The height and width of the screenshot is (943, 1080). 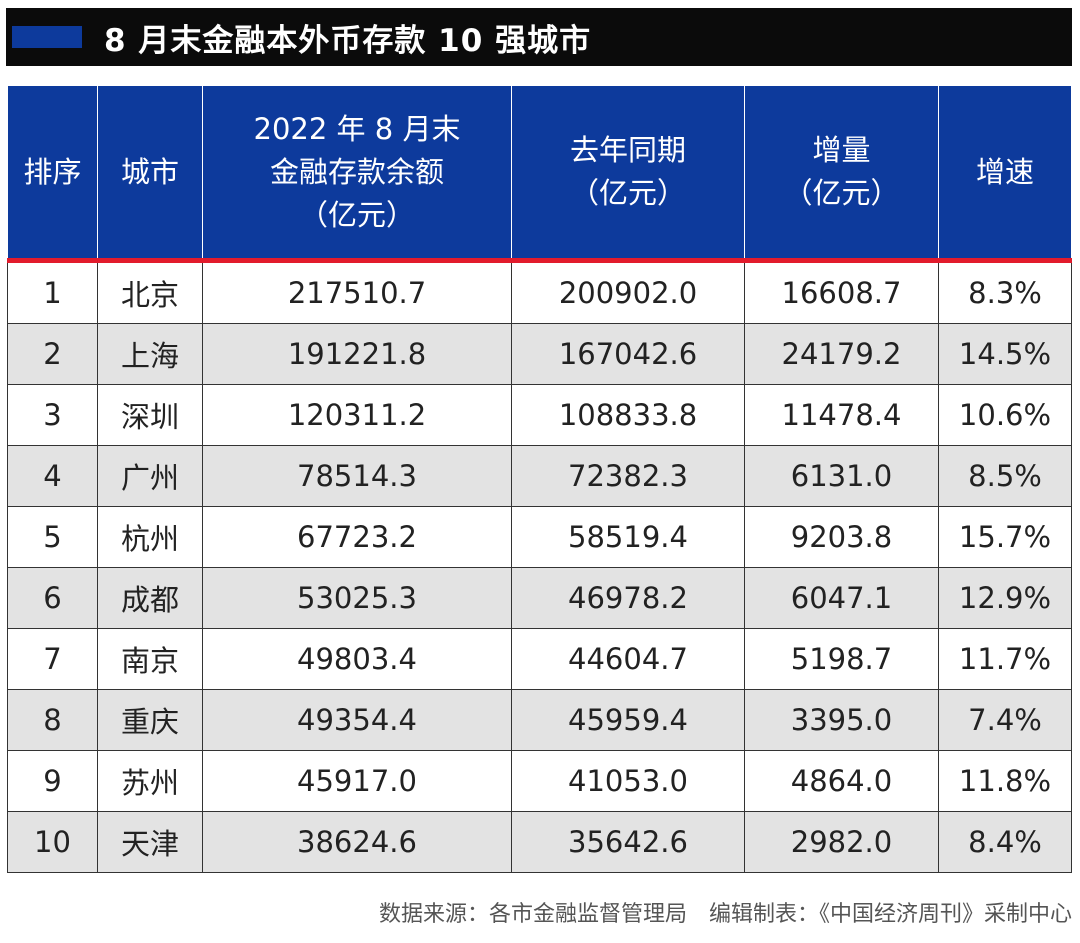 What do you see at coordinates (628, 415) in the screenshot?
I see `cell-last-year: 108833.8` at bounding box center [628, 415].